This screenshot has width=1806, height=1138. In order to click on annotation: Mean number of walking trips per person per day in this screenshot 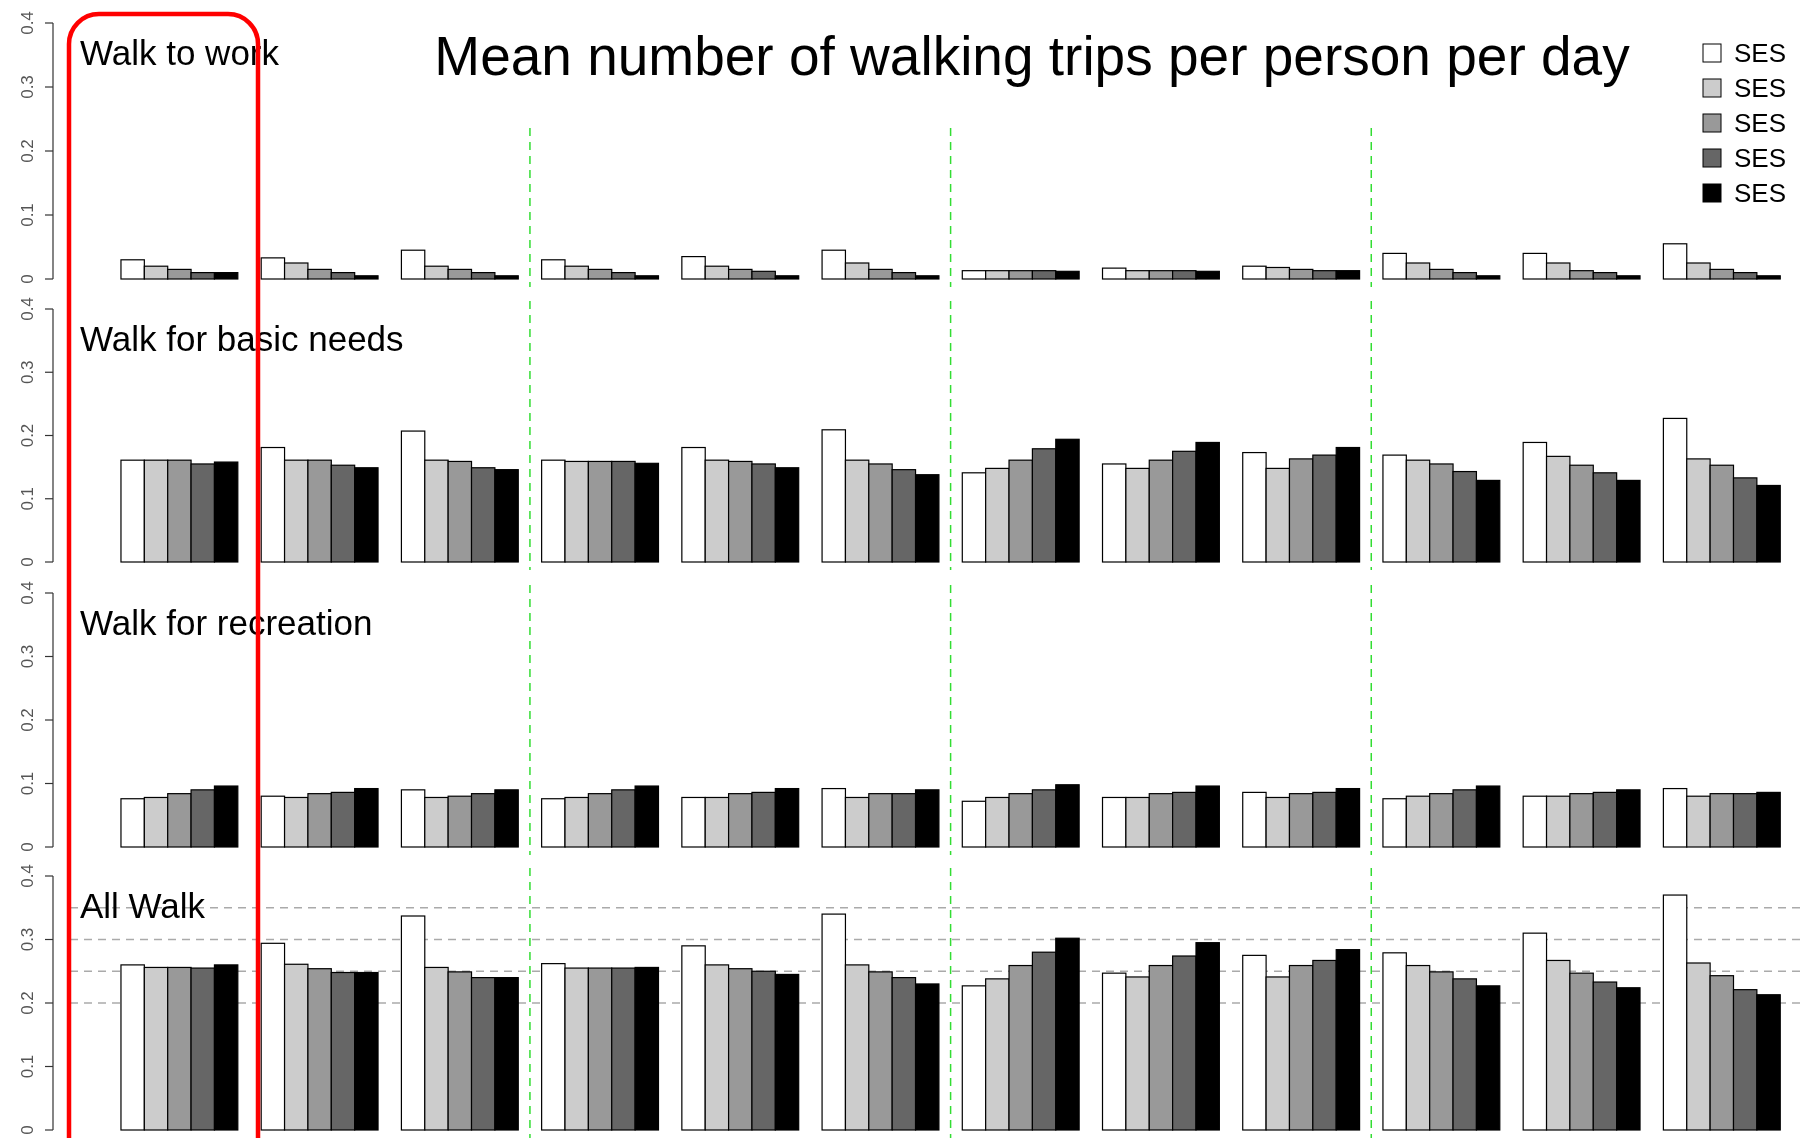, I will do `click(1032, 56)`.